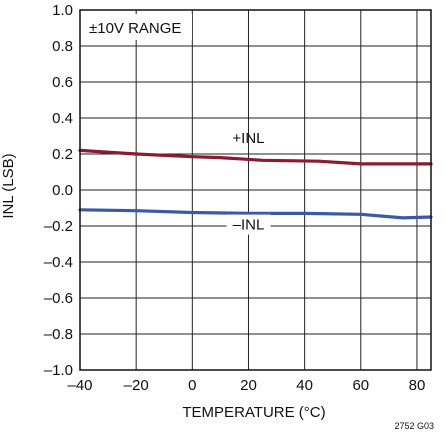 This screenshot has width=445, height=434. I want to click on y-axis-title: INL (LSB), so click(8, 185).